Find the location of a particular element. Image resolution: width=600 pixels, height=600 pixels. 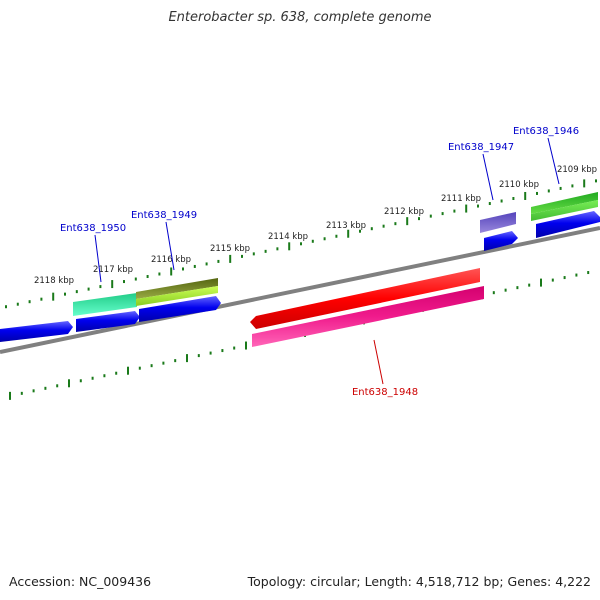

ruler-label: 2114 kbp is located at coordinates (288, 237).